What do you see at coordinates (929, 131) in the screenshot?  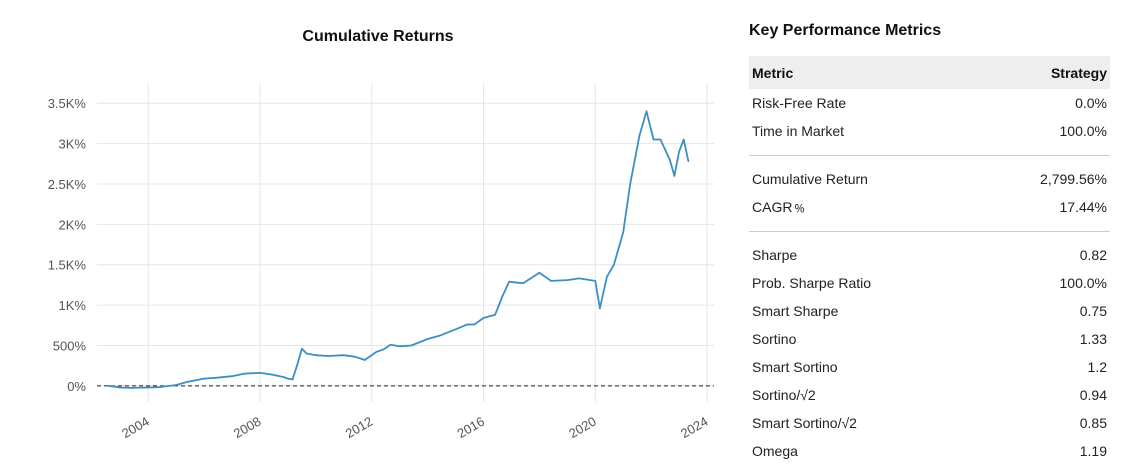 I see `table-row: Time in Market 100.0%` at bounding box center [929, 131].